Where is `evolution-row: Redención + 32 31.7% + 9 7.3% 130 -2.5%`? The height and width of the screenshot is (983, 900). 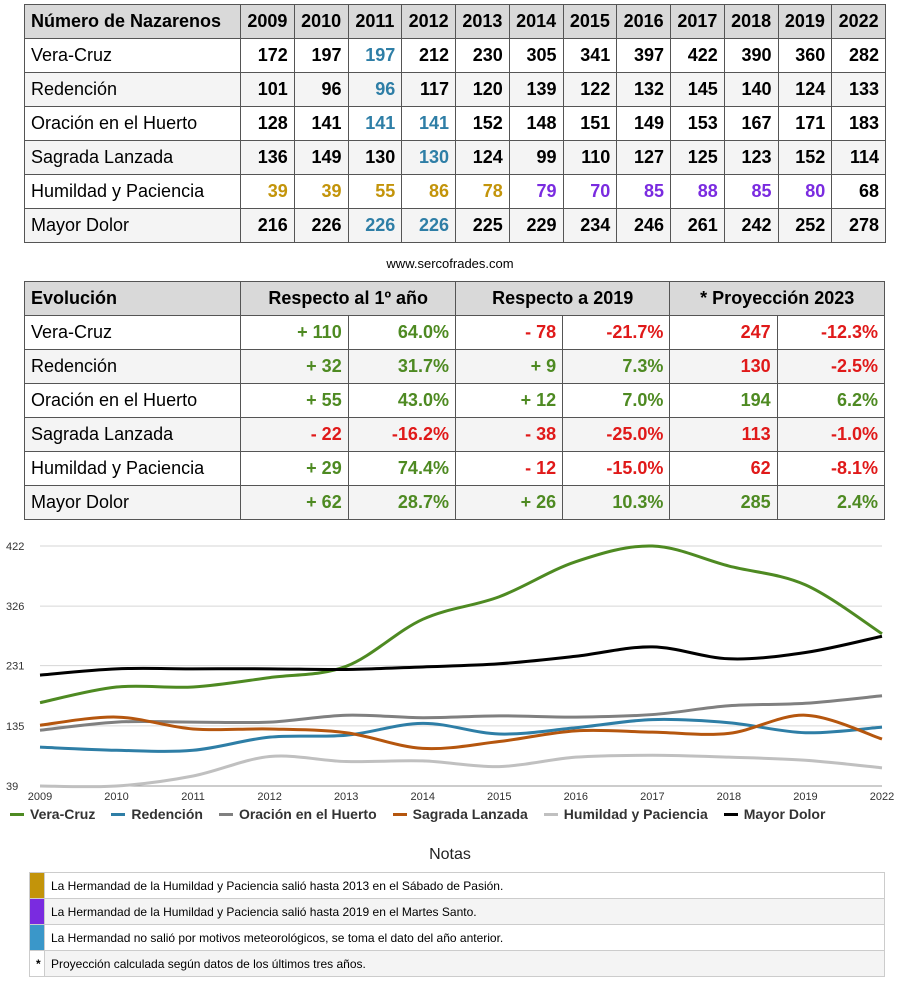
evolution-row: Redención + 32 31.7% + 9 7.3% 130 -2.5% is located at coordinates (454, 366).